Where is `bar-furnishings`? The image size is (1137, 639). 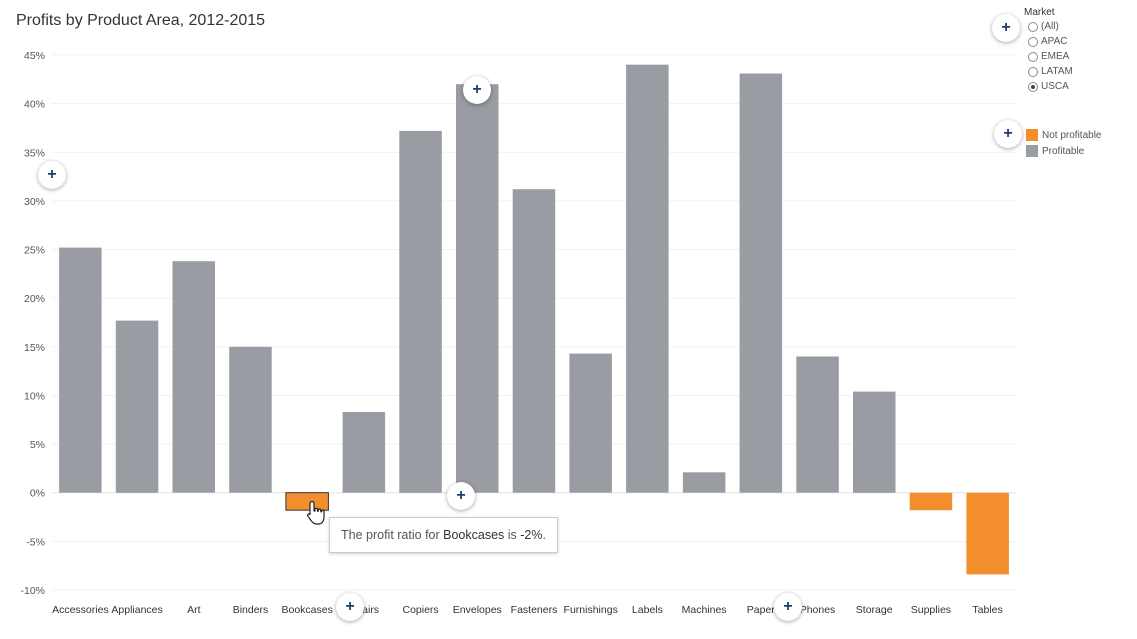
bar-furnishings is located at coordinates (590, 423).